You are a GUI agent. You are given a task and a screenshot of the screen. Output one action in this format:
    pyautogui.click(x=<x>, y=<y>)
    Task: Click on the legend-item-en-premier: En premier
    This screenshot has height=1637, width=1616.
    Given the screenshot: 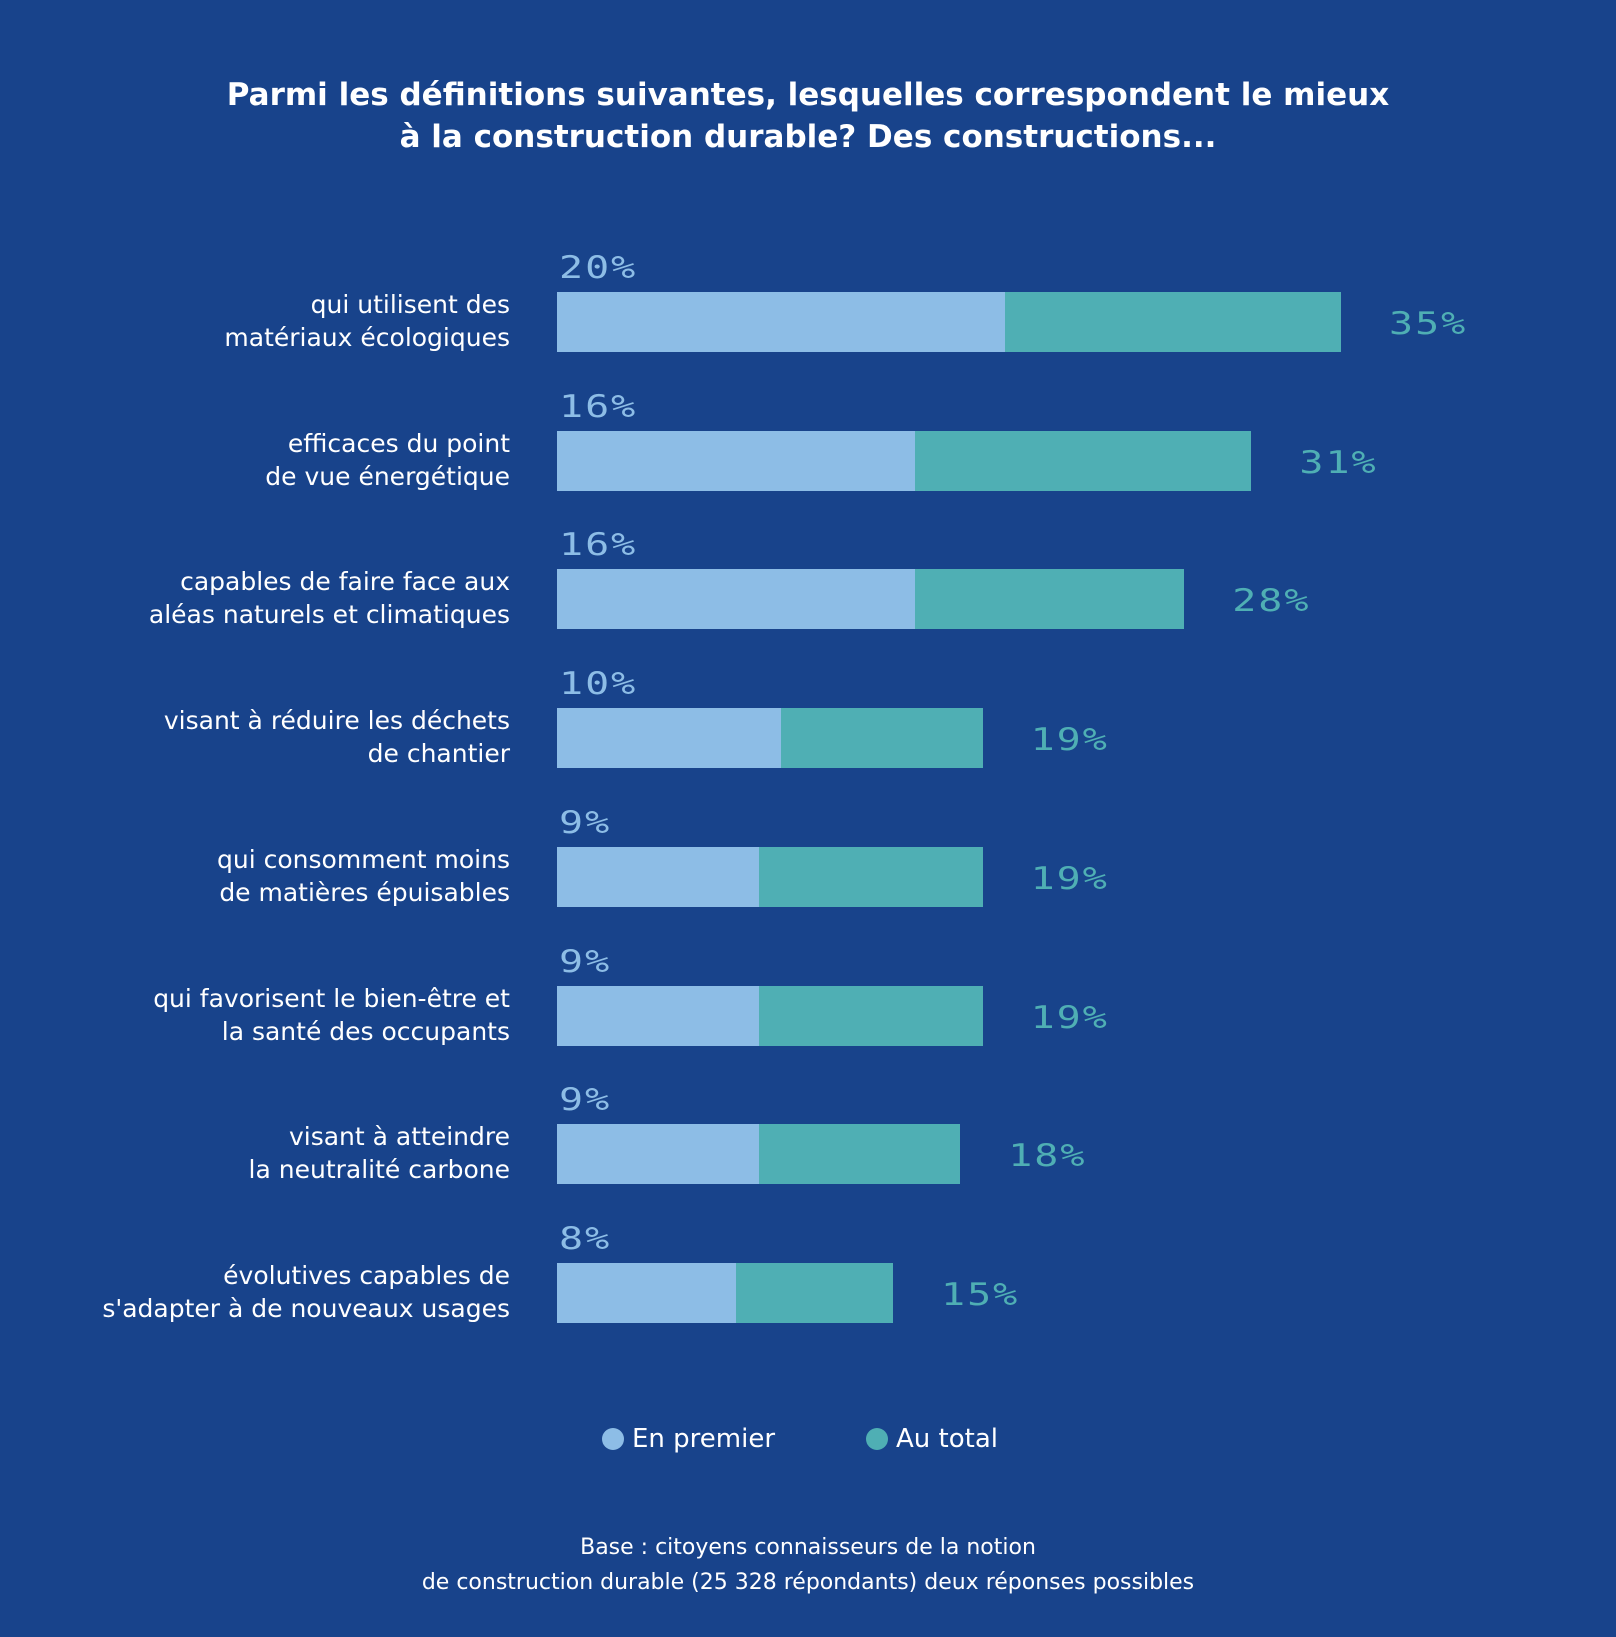 What is the action you would take?
    pyautogui.click(x=688, y=1439)
    